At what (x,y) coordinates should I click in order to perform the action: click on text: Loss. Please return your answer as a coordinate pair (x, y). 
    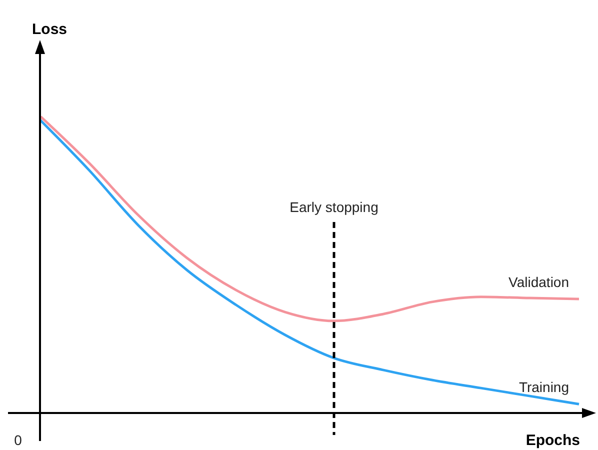
    Looking at the image, I should click on (50, 29).